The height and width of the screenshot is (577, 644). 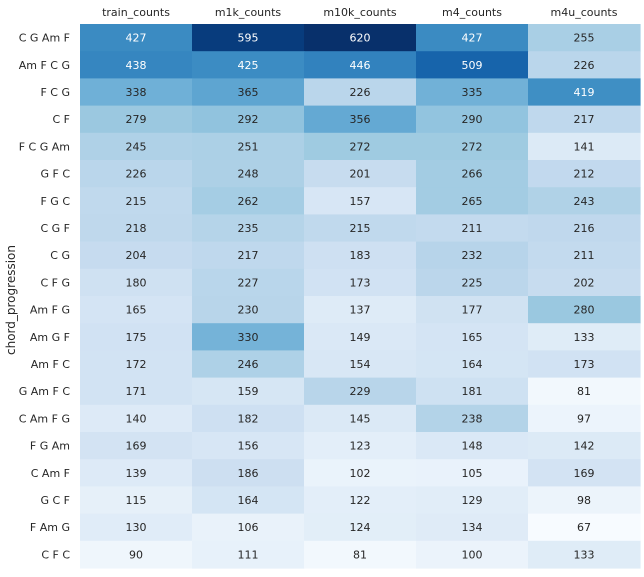 I want to click on row-tick-label: F C G Am, so click(x=44, y=146).